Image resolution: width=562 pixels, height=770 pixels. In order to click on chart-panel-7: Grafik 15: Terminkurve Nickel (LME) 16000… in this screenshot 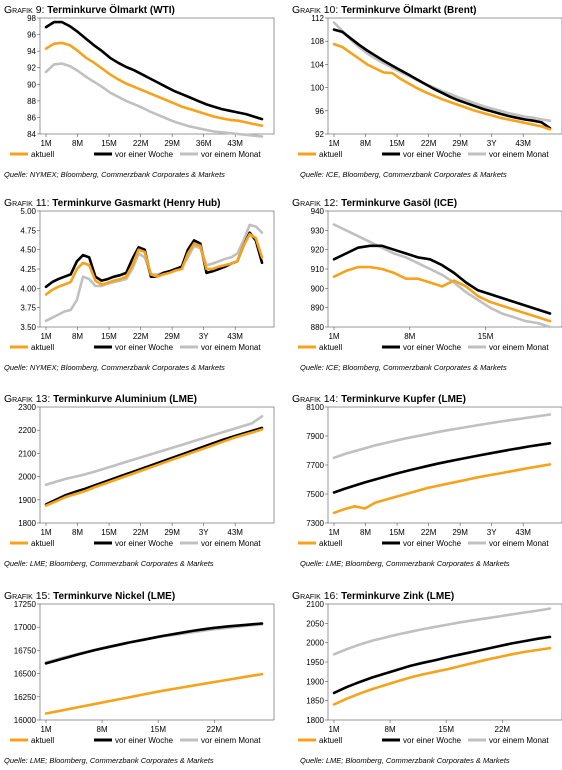, I will do `click(140, 680)`.